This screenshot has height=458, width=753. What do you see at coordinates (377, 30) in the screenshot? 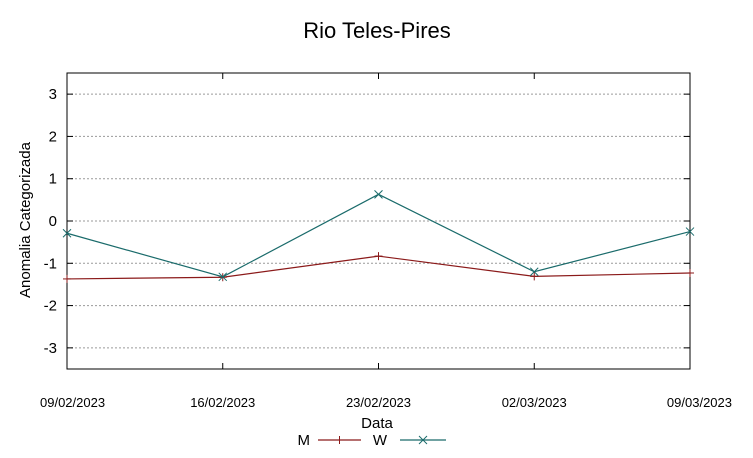
I see `chart-title: Rio Teles-Pires` at bounding box center [377, 30].